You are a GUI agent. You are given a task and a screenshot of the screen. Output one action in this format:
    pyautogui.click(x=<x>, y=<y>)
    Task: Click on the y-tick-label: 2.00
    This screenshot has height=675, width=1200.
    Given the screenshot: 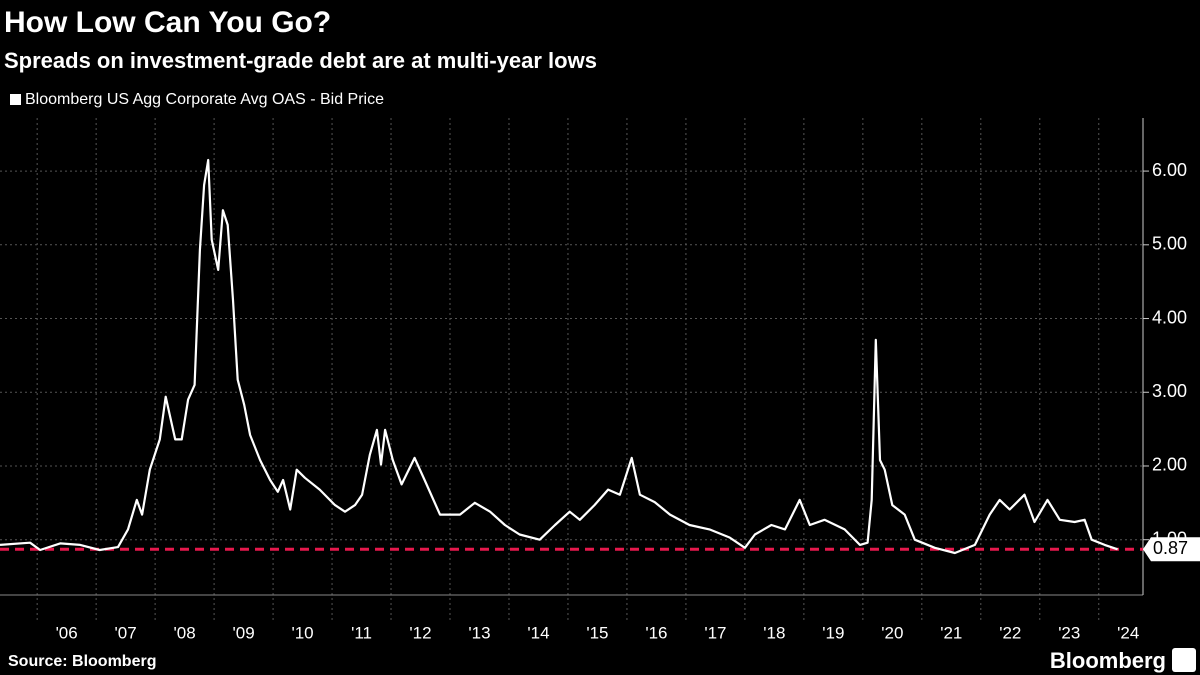 What is the action you would take?
    pyautogui.click(x=1169, y=465)
    